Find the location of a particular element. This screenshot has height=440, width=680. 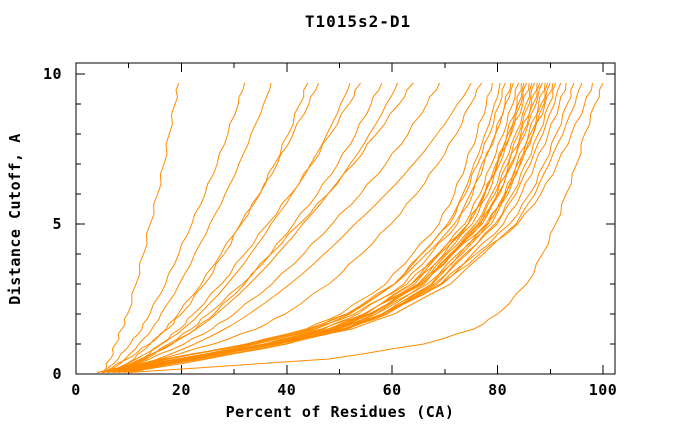

x-tick-label: 0 is located at coordinates (76, 390).